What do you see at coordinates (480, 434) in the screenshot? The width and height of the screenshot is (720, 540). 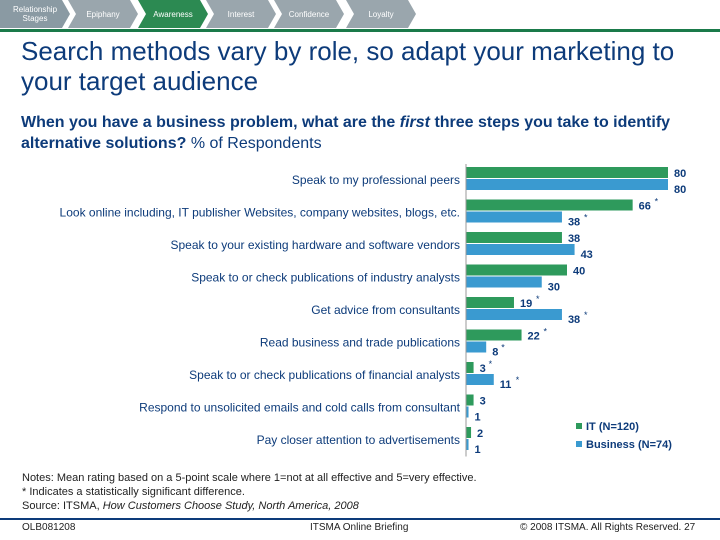 I see `data-label: 2` at bounding box center [480, 434].